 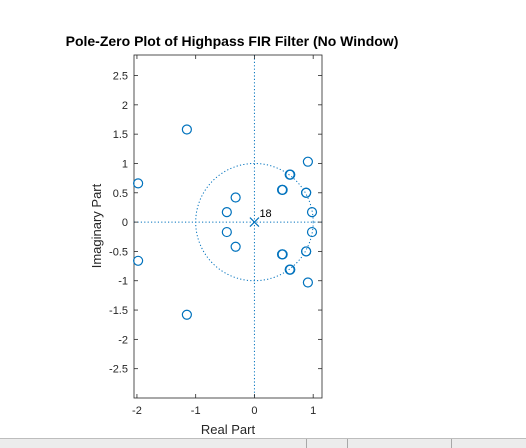 I want to click on y-axis-label: Imaginary Part, so click(x=96, y=225).